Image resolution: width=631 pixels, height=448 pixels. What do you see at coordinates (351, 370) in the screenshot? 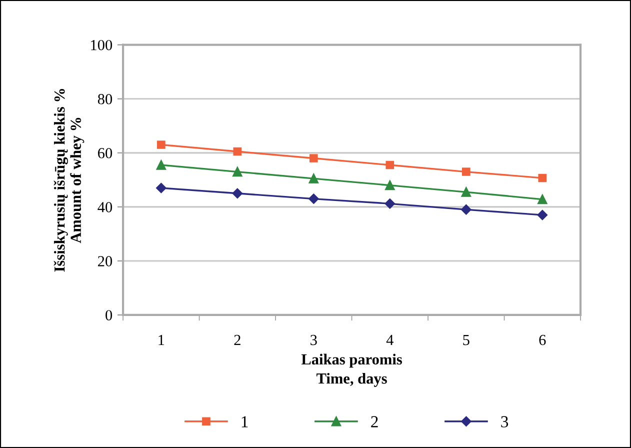
I see `x-axis-title: Laikas paromis Time, days` at bounding box center [351, 370].